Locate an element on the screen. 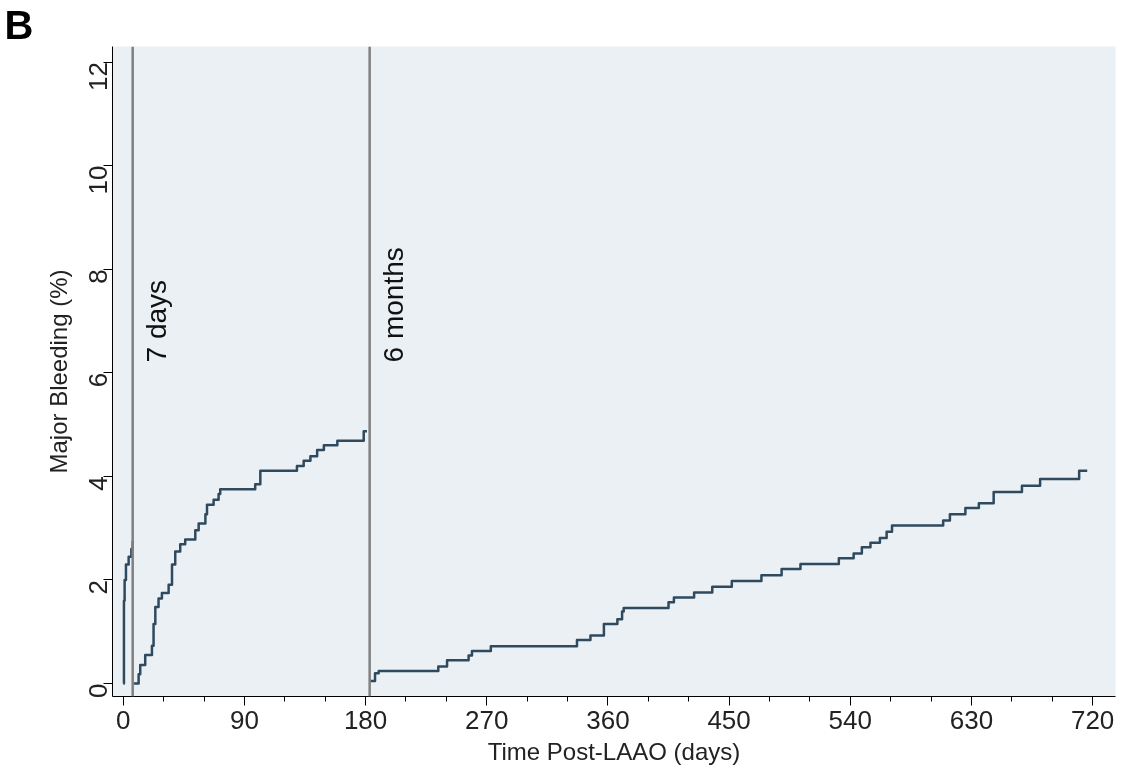 Image resolution: width=1141 pixels, height=780 pixels. y-tick-label: 4 is located at coordinates (98, 483).